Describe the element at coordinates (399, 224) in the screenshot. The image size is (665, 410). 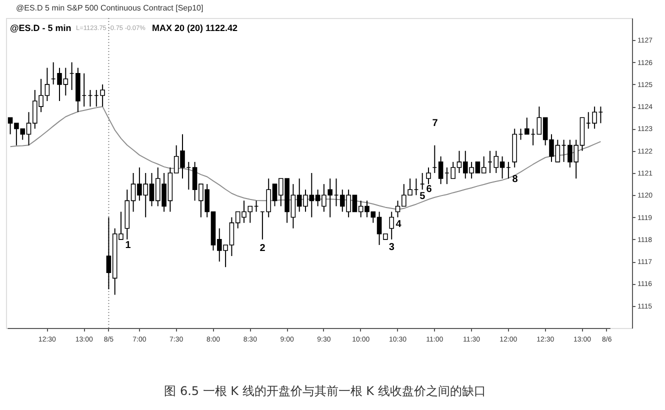
I see `annotation: 4` at that location.